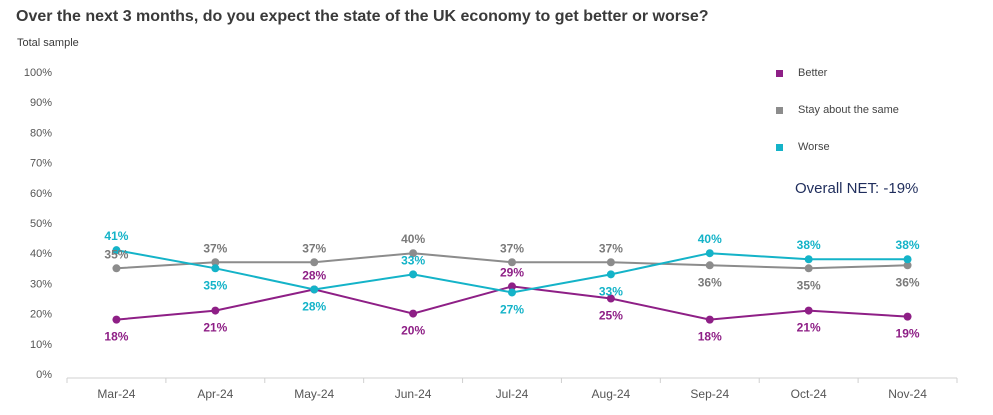 This screenshot has width=993, height=415. I want to click on y-tick-label: 20%, so click(41, 315).